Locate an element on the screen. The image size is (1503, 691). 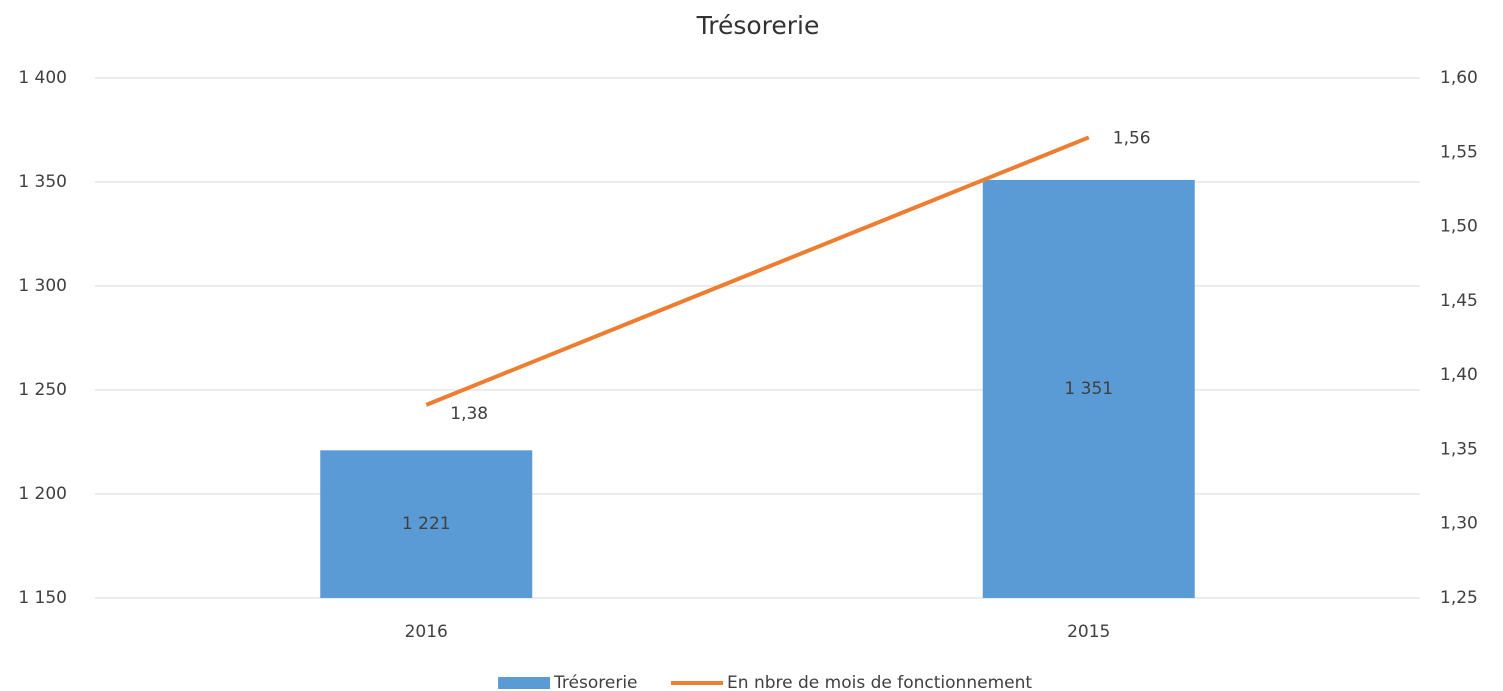
y-tick-label: 1 350 is located at coordinates (42, 182).